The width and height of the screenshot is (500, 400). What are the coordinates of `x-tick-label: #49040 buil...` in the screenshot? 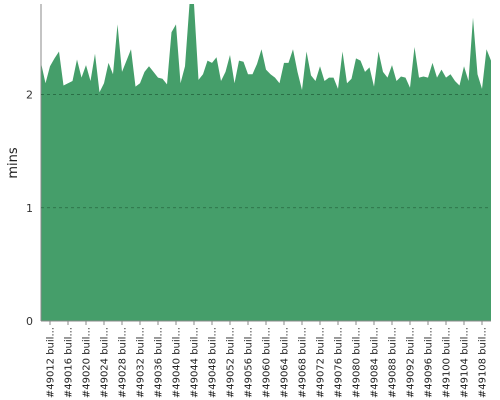 It's located at (177, 362).